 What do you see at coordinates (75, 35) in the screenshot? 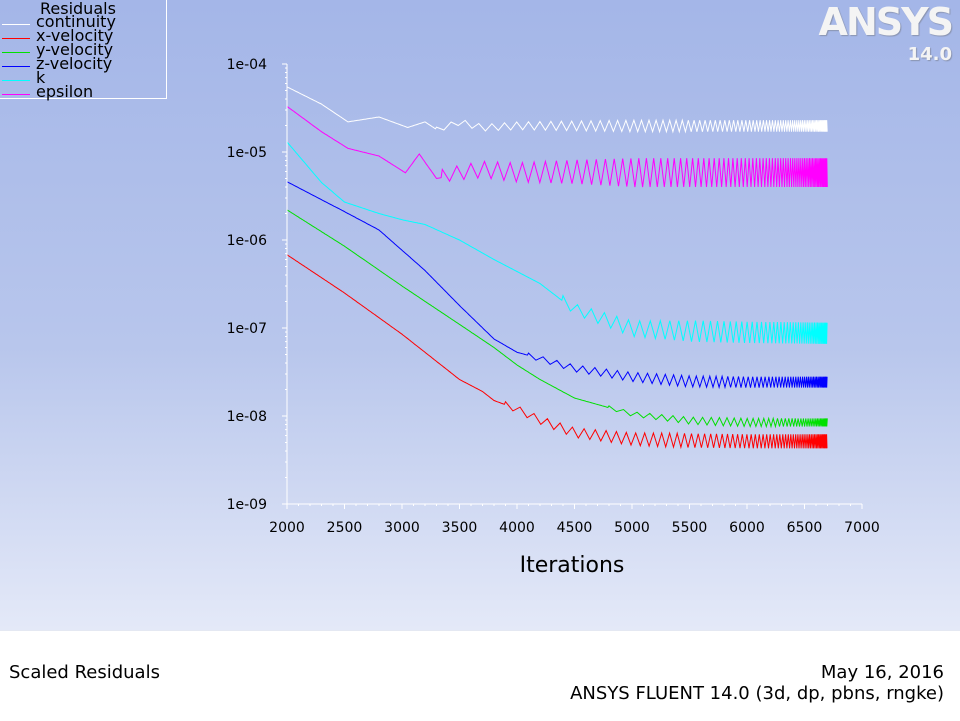
I see `legend-label: x-velocity` at bounding box center [75, 35].